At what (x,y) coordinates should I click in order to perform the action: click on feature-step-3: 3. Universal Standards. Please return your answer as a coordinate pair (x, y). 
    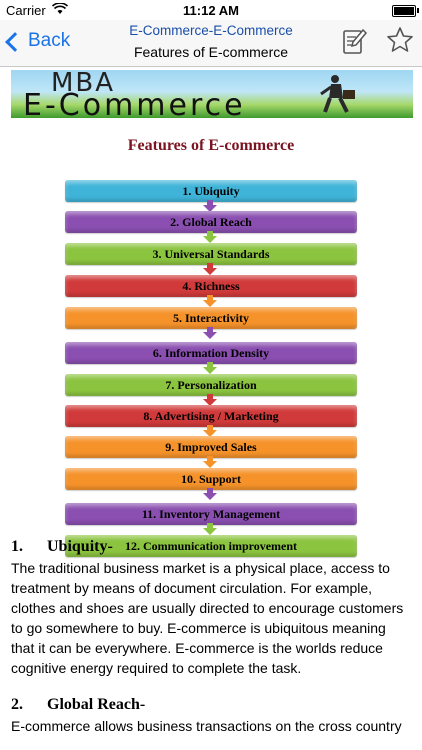
    Looking at the image, I should click on (211, 254).